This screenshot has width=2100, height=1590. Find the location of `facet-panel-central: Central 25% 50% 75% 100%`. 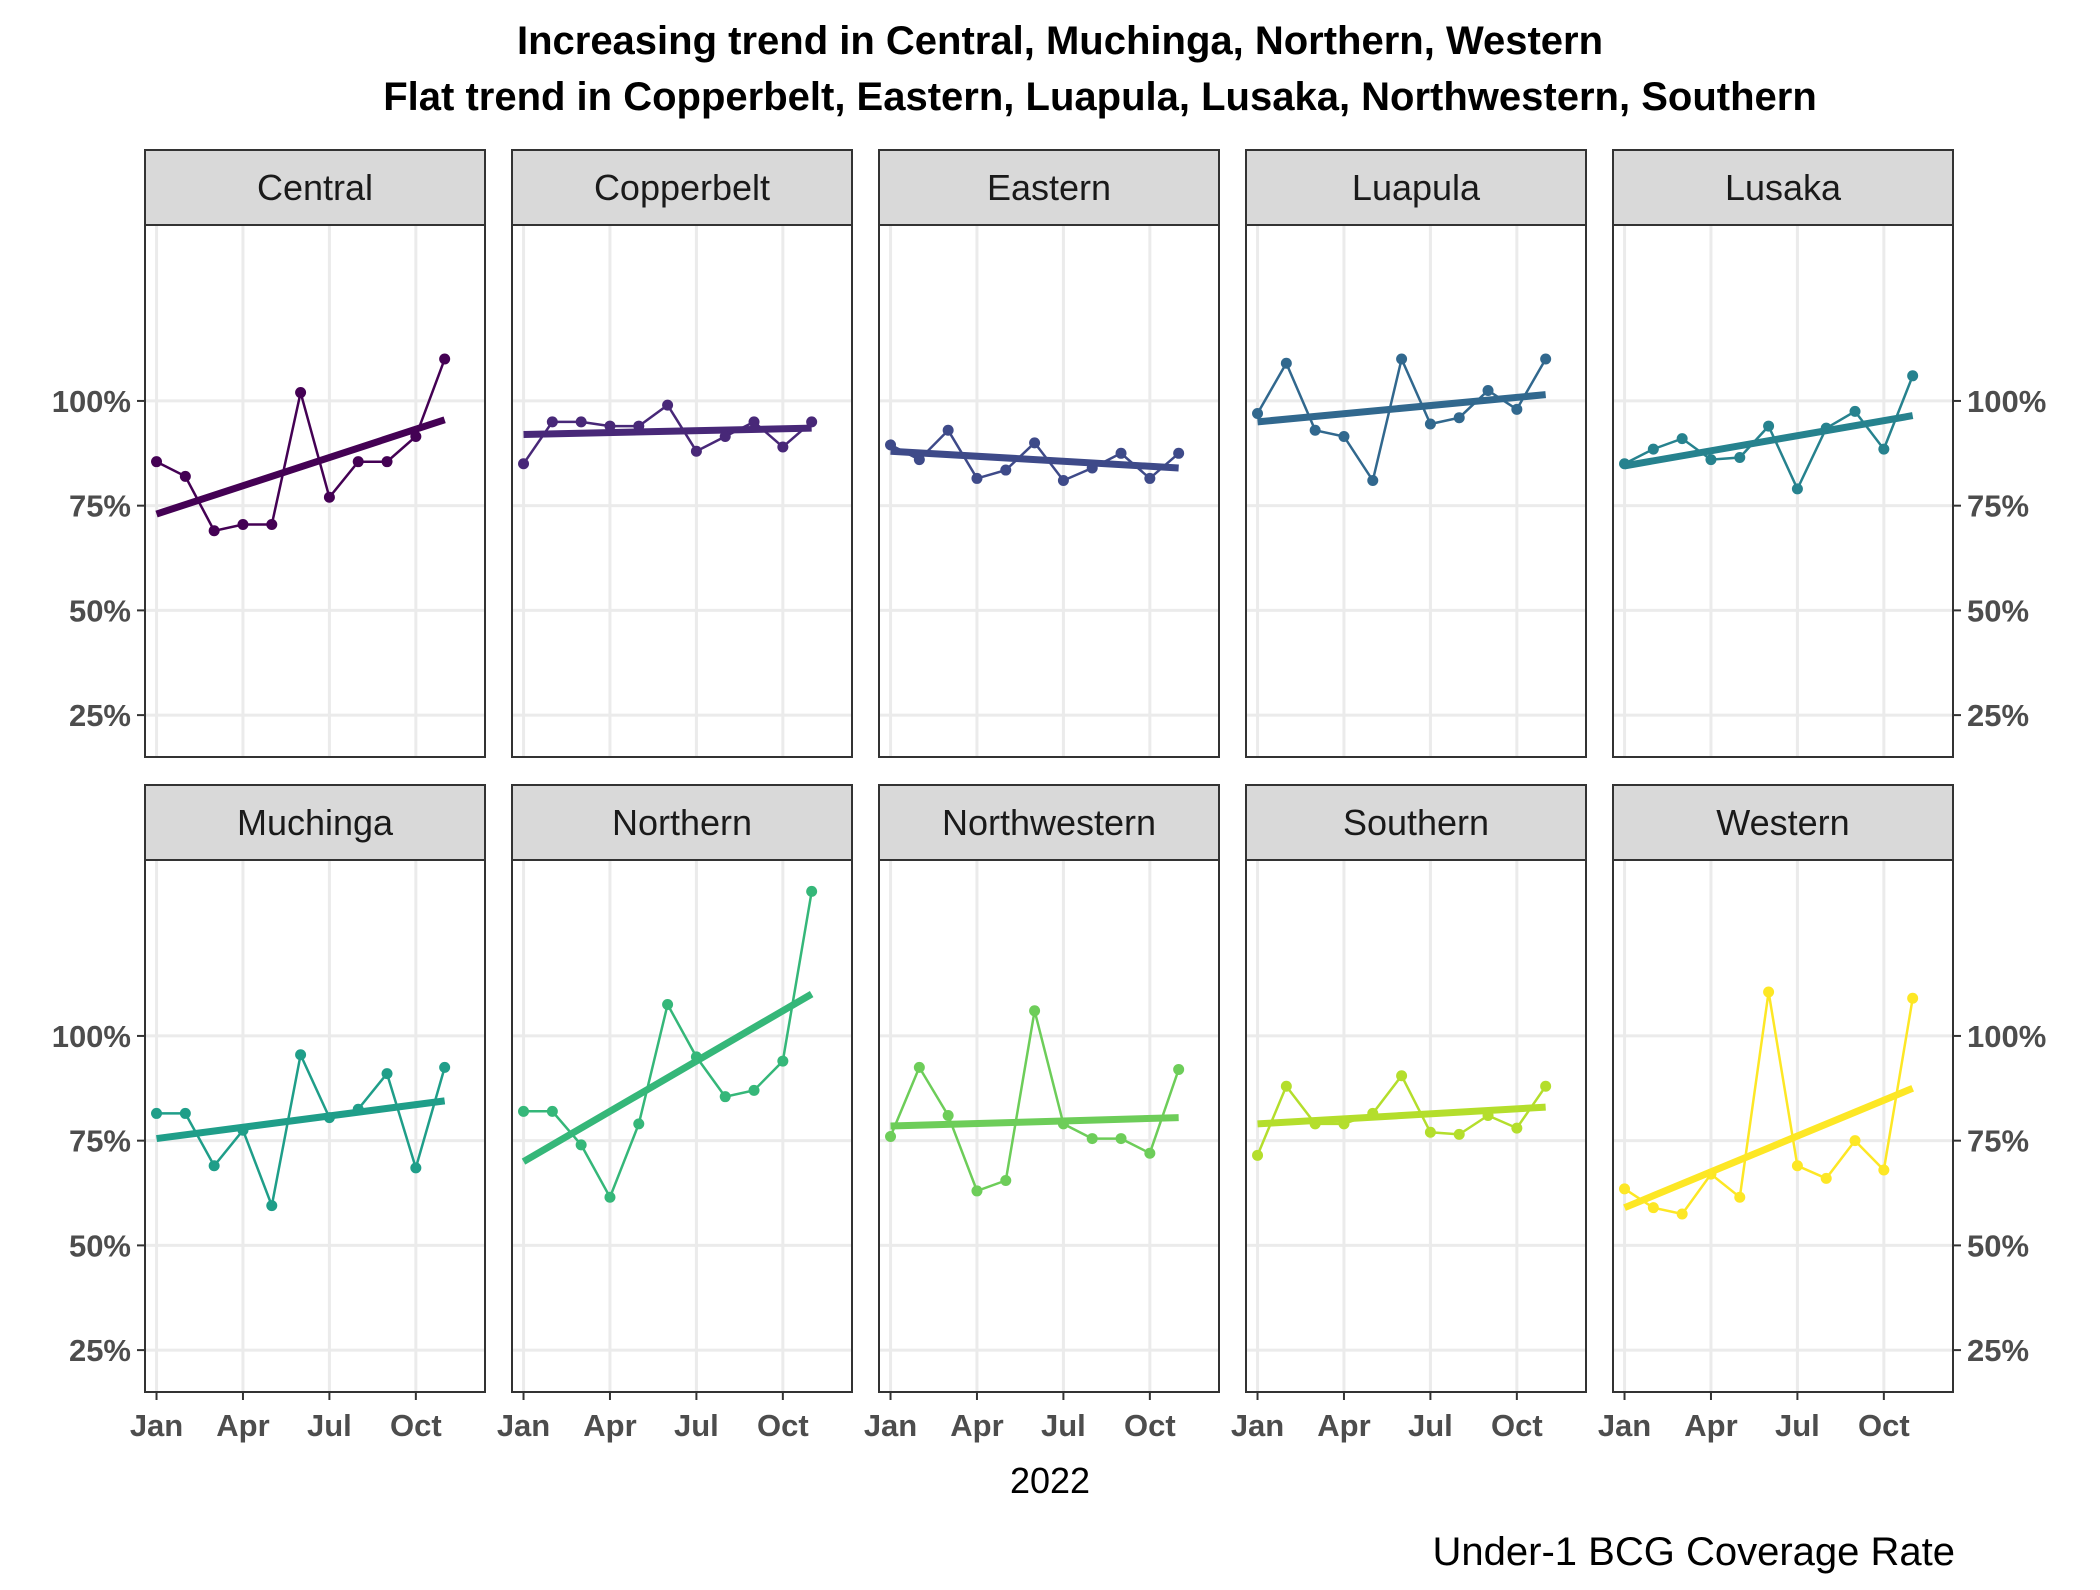

facet-panel-central: Central 25% 50% 75% 100% is located at coordinates (269, 453).